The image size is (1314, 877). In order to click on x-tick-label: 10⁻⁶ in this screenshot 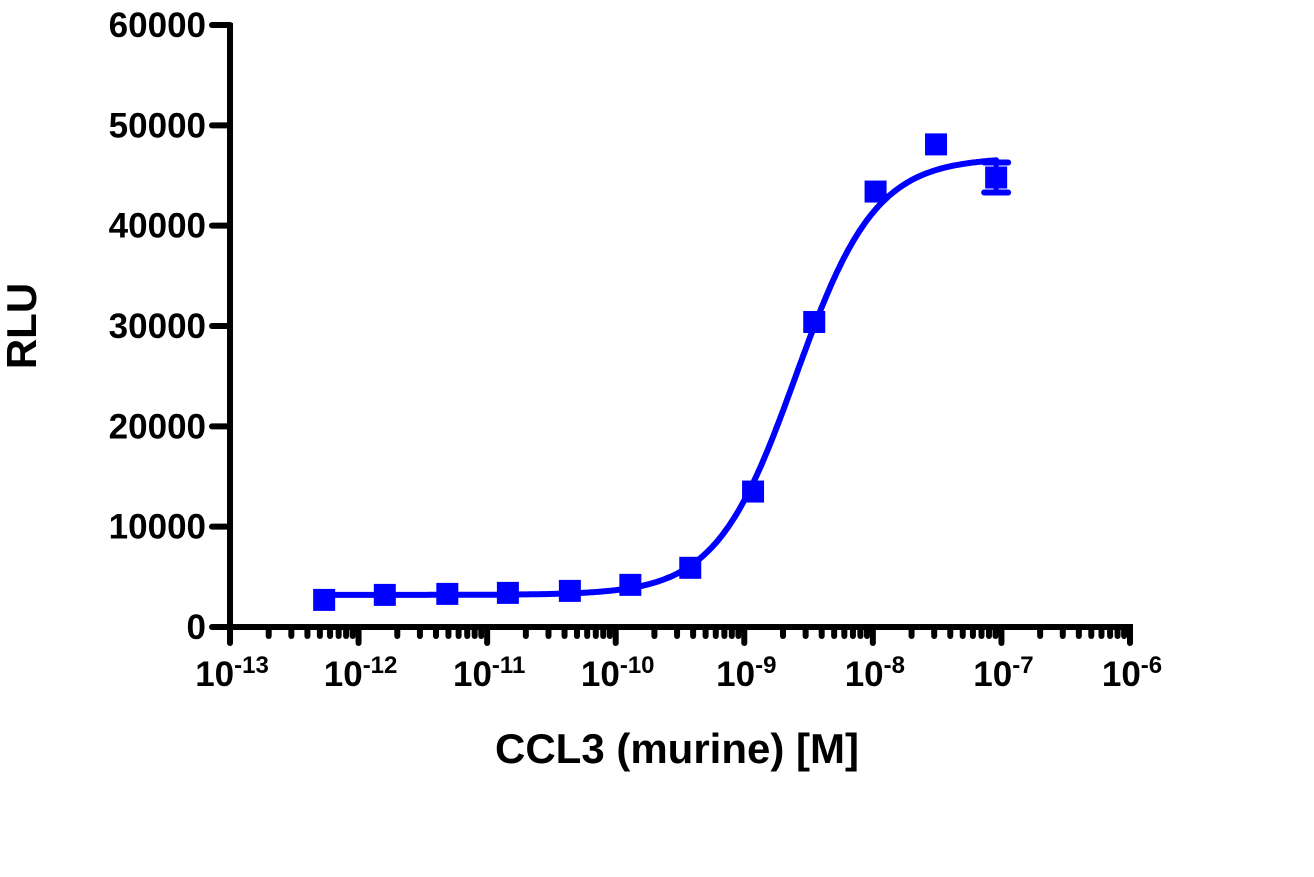, I will do `click(1132, 673)`.